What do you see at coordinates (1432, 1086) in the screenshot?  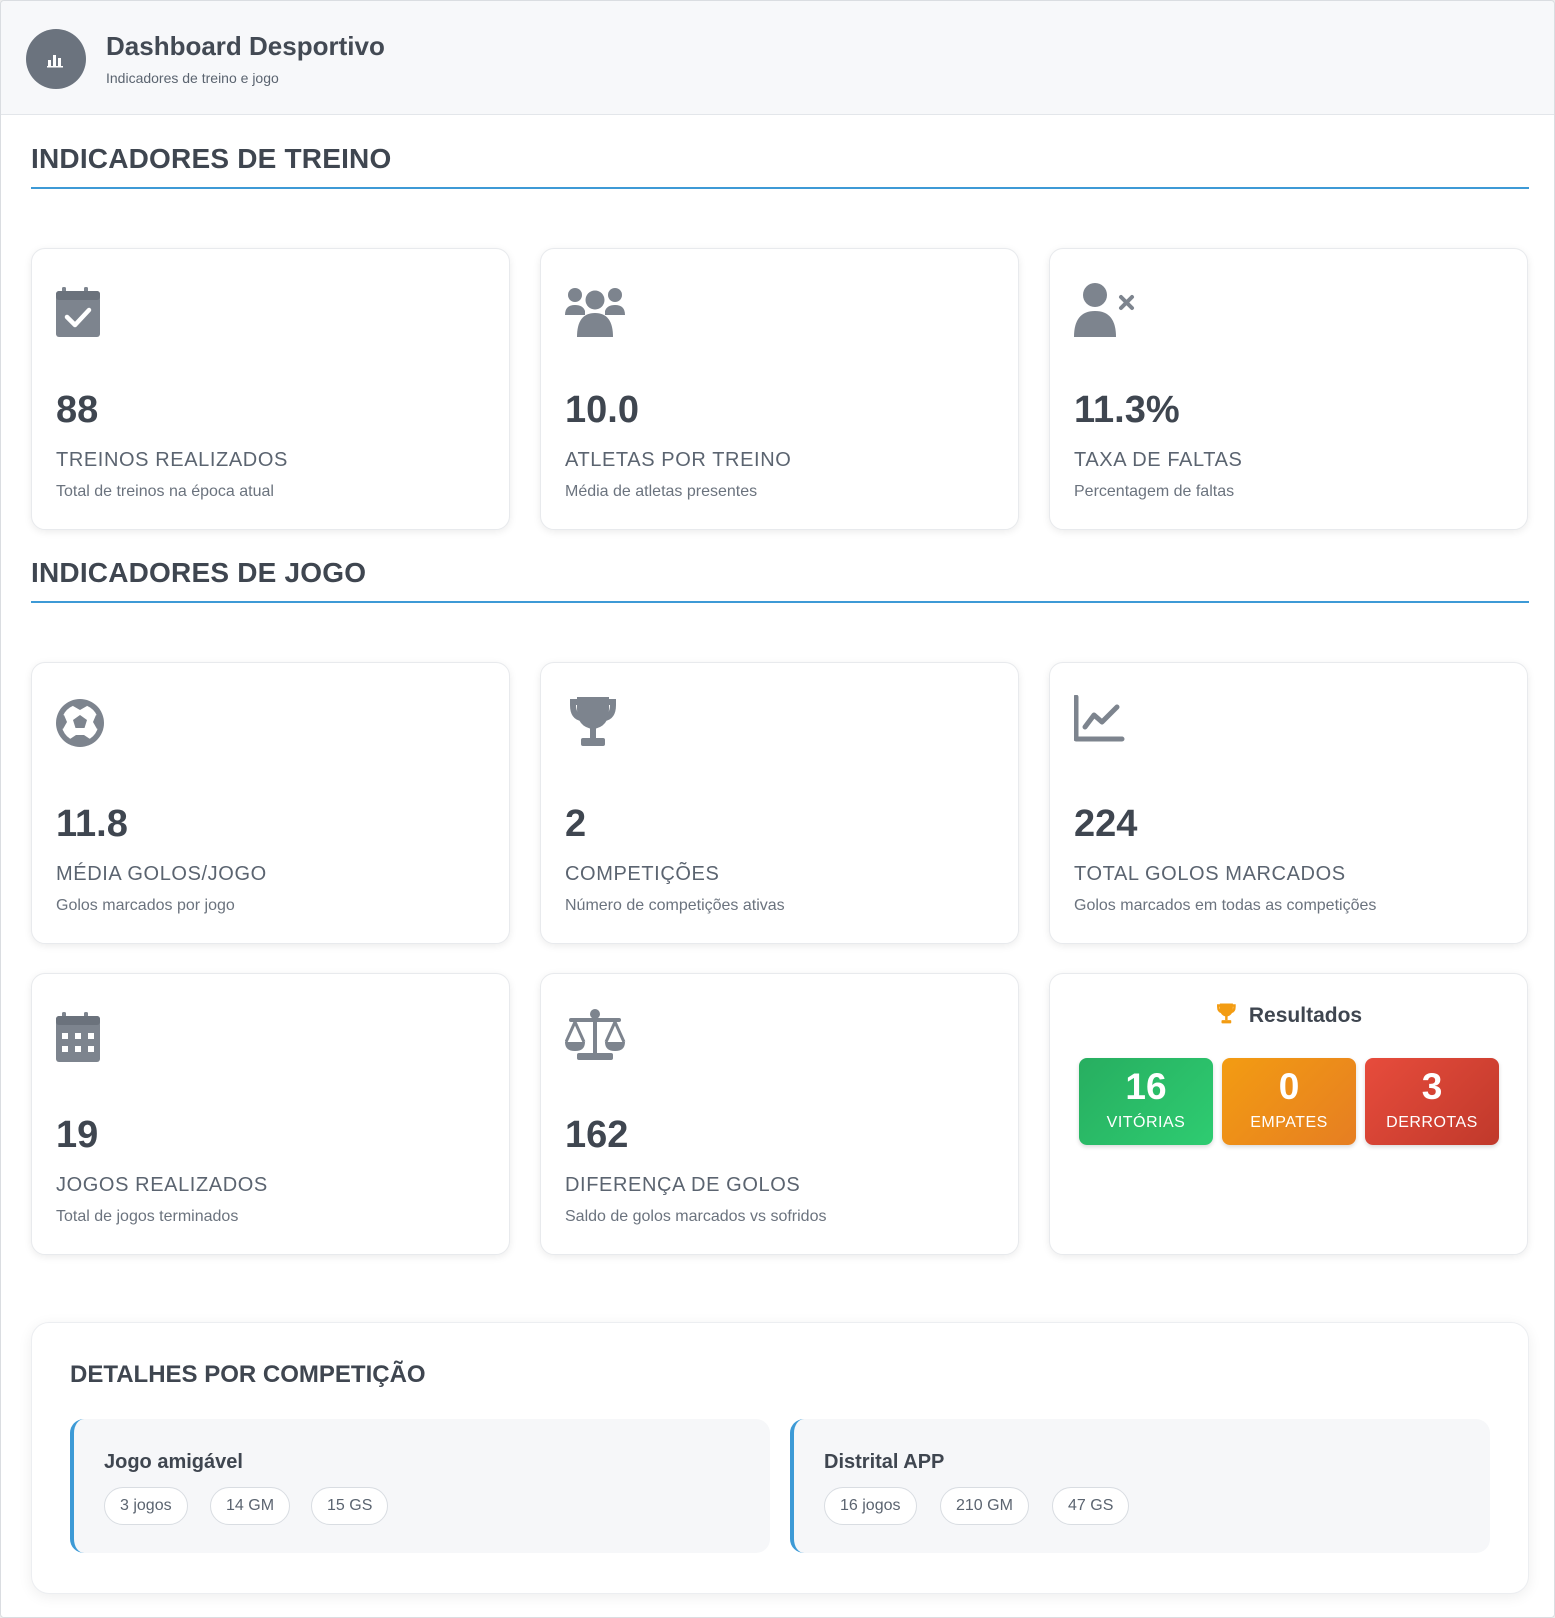 I see `losses-value: 3` at bounding box center [1432, 1086].